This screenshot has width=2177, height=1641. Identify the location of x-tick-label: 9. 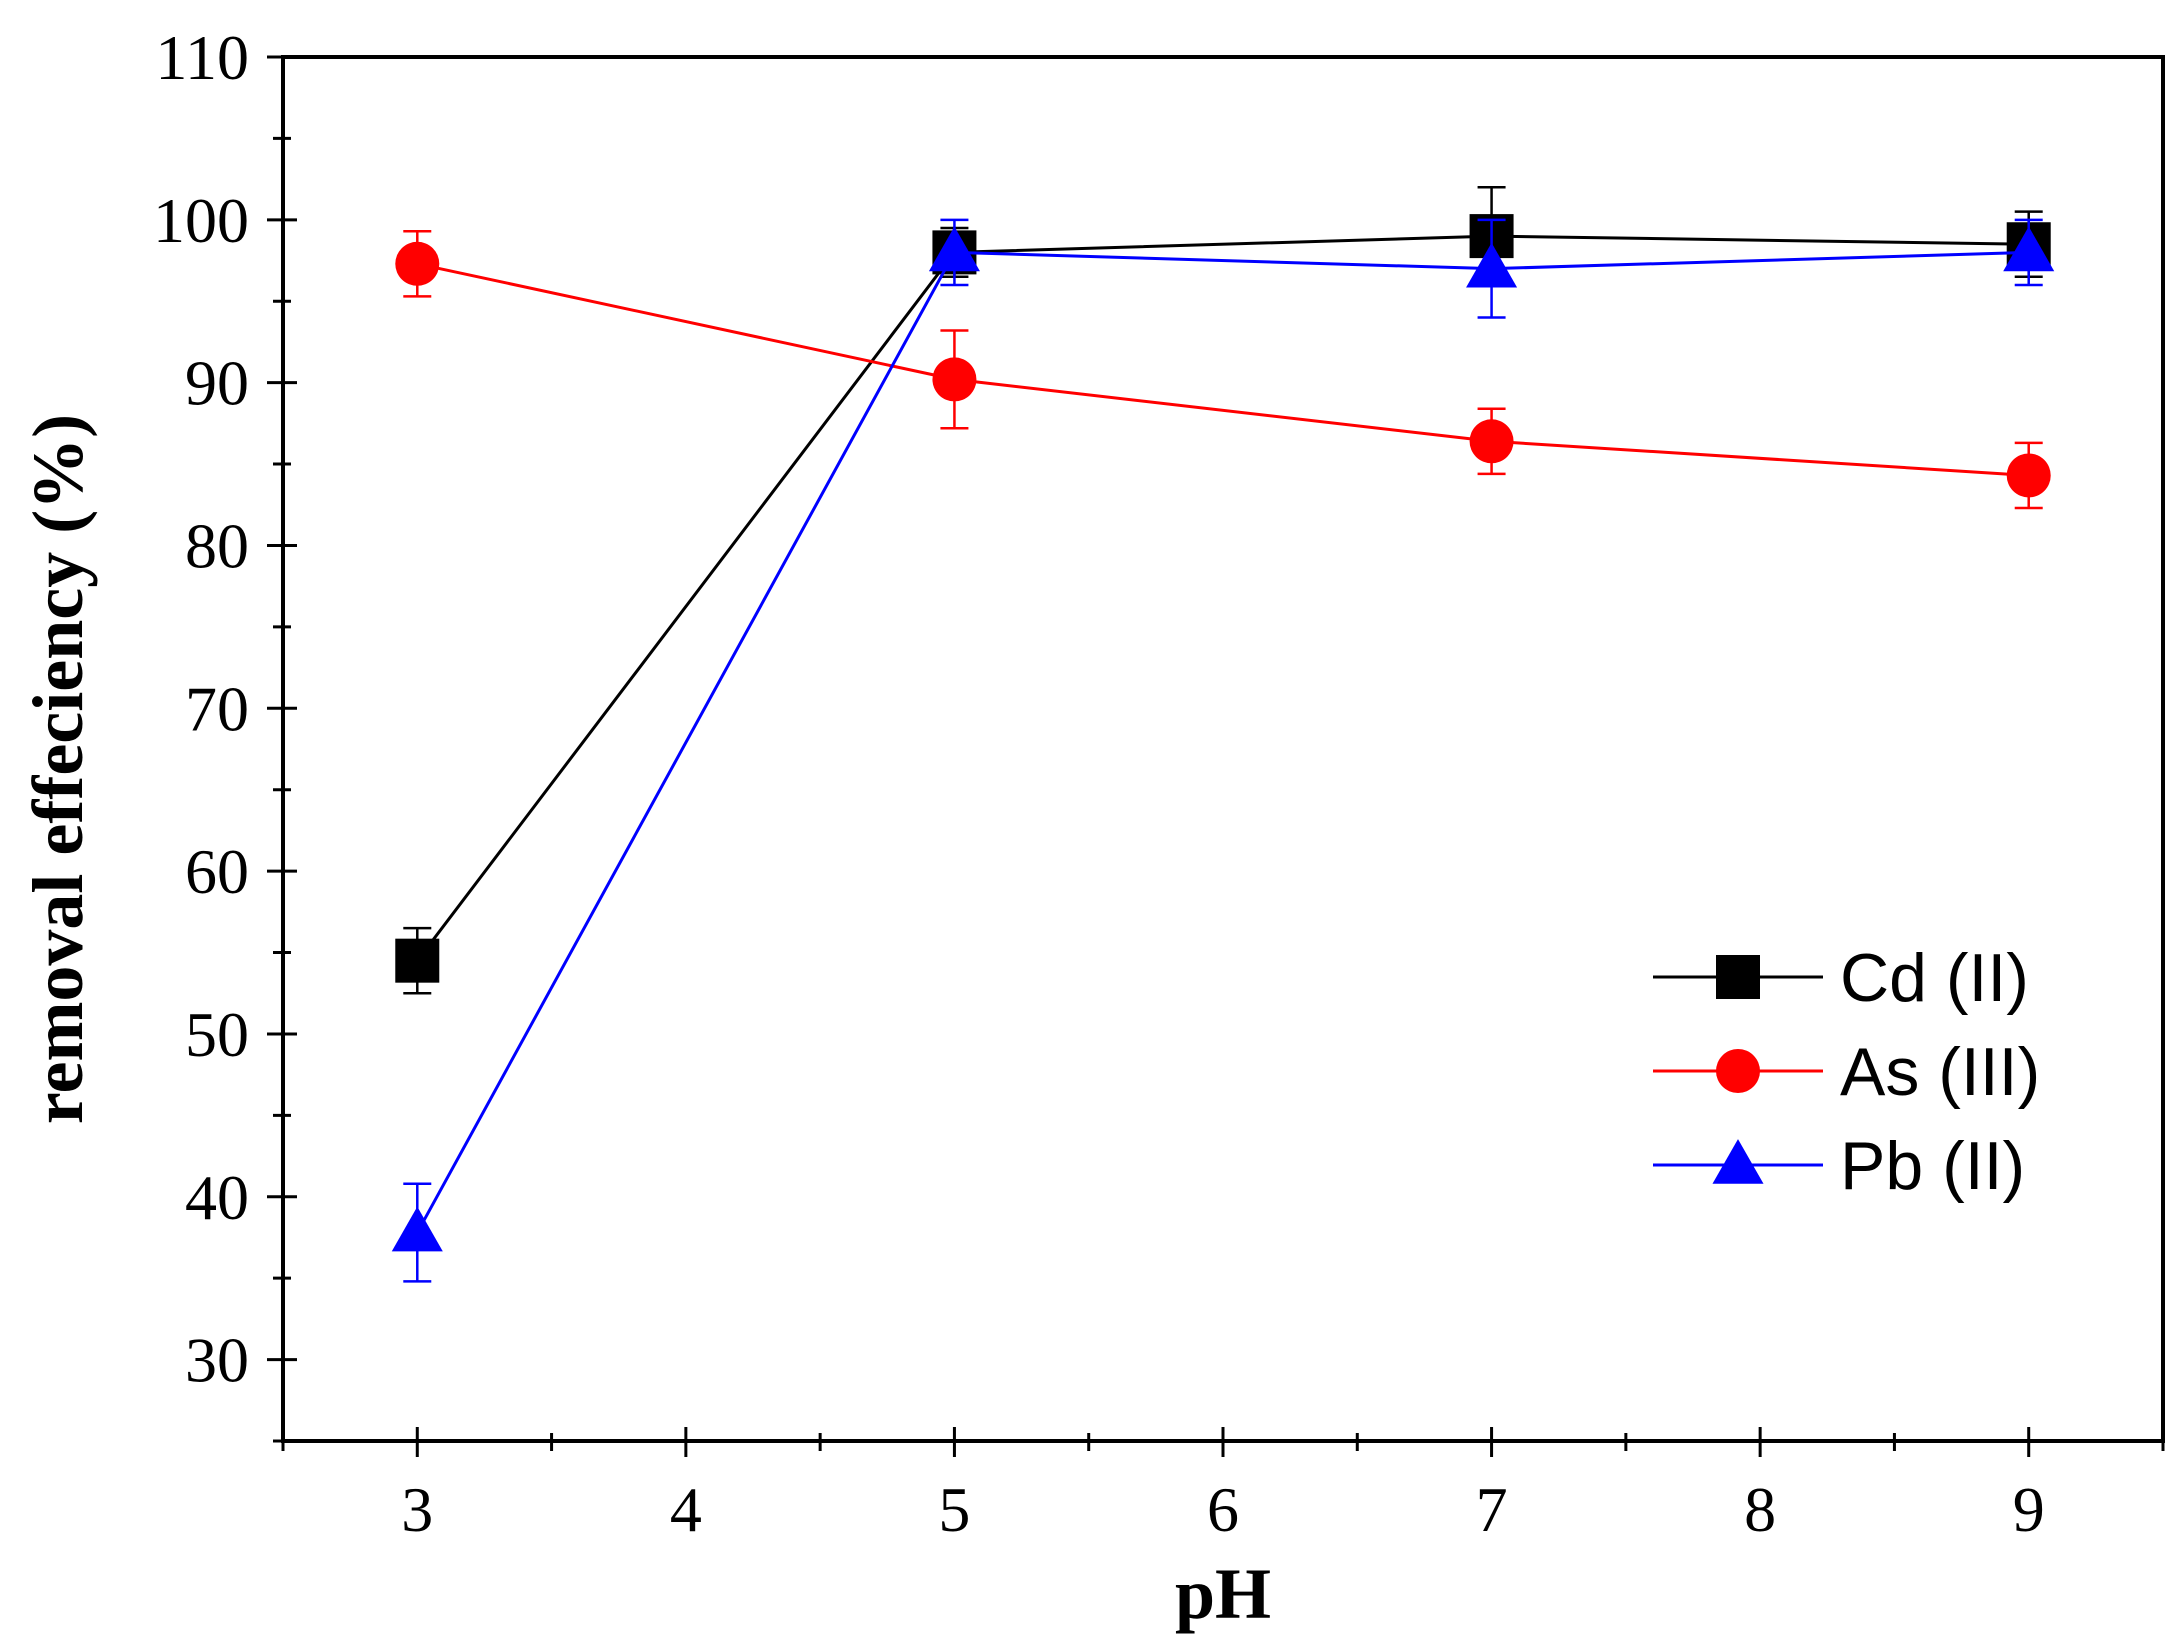
(2029, 1509).